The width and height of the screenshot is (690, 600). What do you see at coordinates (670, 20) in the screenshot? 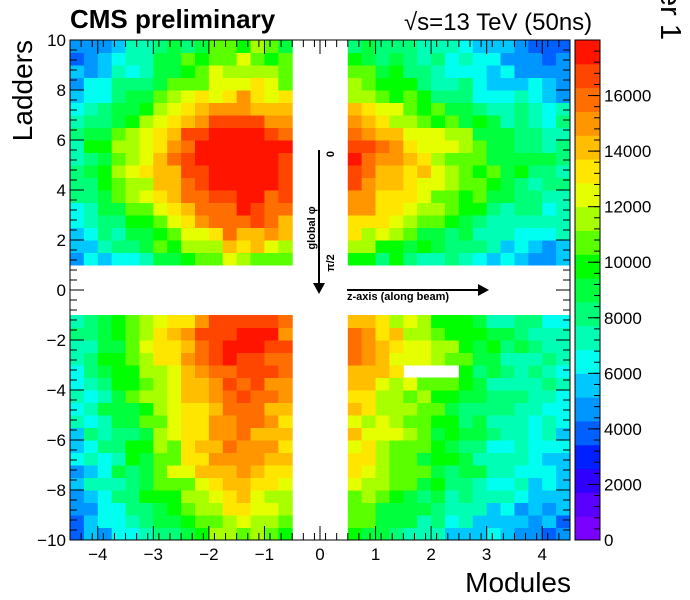
I see `color-bar-title: Cluster Occupancy- Layer 1` at bounding box center [670, 20].